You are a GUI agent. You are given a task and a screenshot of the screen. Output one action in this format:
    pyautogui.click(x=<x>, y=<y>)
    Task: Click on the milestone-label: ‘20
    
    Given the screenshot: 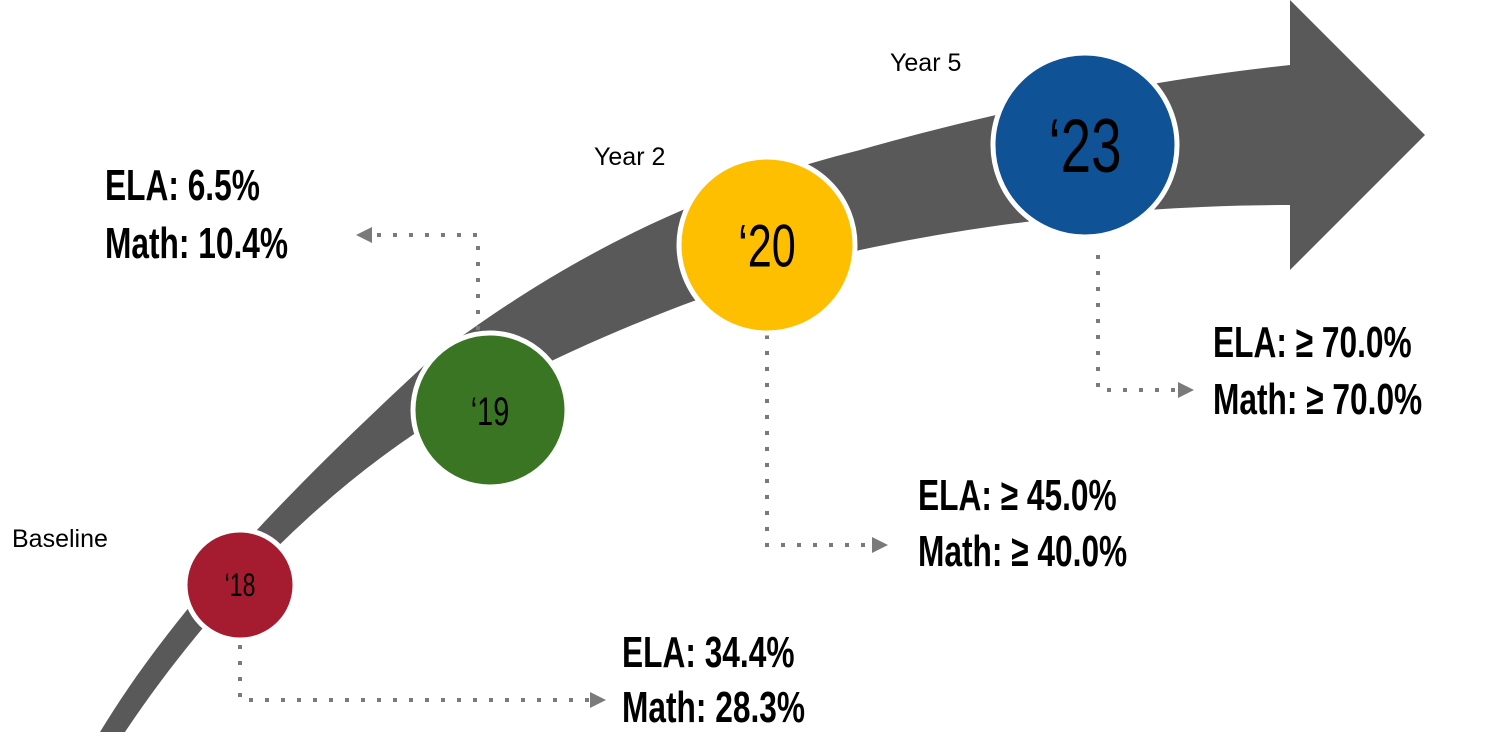 What is the action you would take?
    pyautogui.click(x=767, y=247)
    